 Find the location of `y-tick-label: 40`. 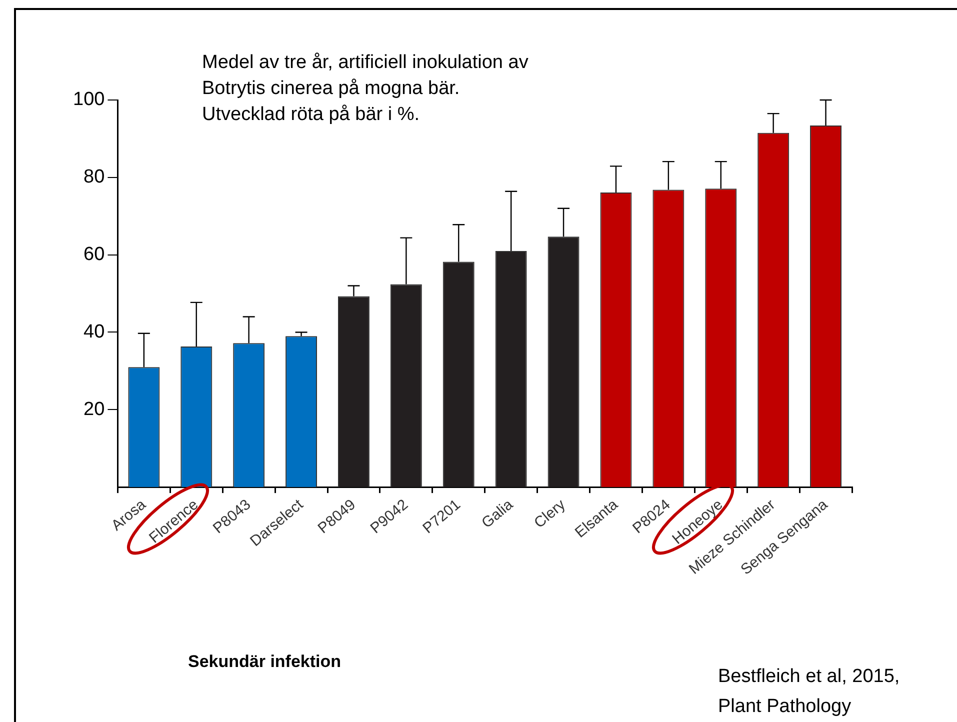

y-tick-label: 40 is located at coordinates (94, 331).